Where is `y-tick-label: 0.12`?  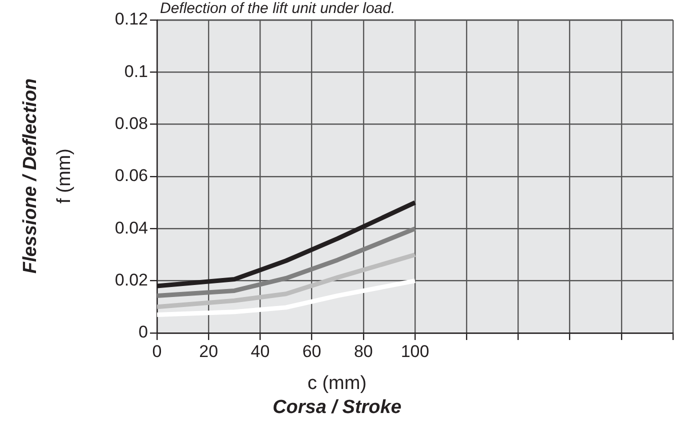
y-tick-label: 0.12 is located at coordinates (131, 19).